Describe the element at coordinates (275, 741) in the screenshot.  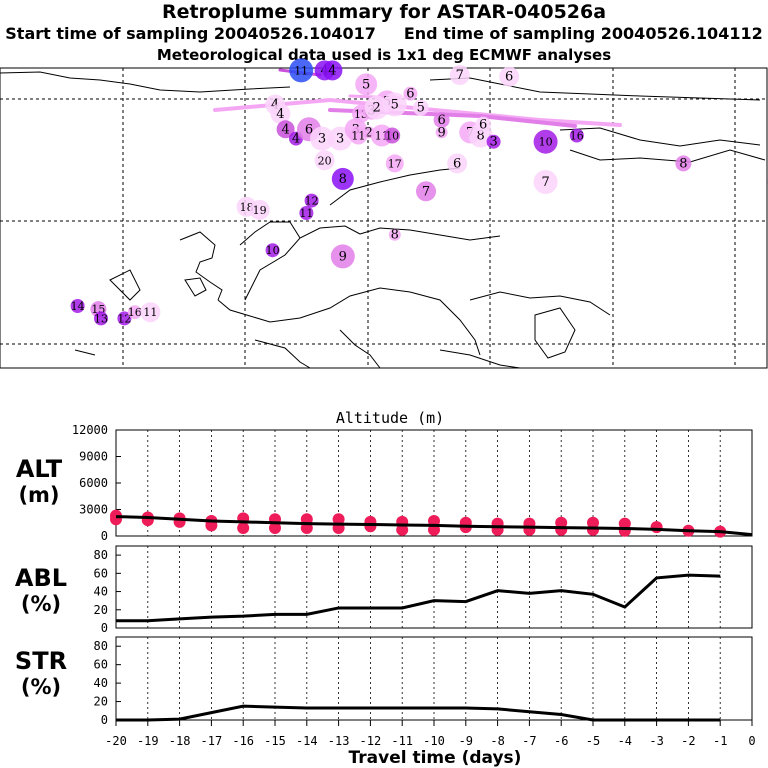
I see `x-tick-label: -15` at that location.